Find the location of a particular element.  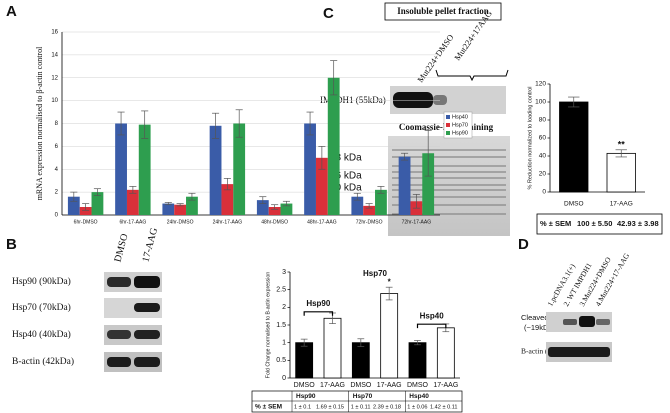

y-tick-label: 10 is located at coordinates (54, 101).